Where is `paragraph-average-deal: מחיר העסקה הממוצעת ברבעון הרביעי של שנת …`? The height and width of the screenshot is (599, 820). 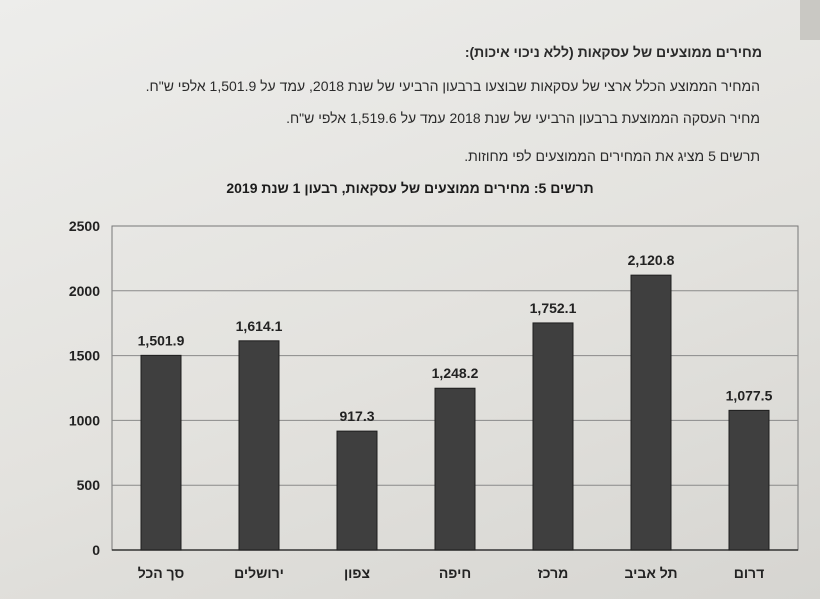
paragraph-average-deal: מחיר העסקה הממוצעת ברבעון הרביעי של שנת … is located at coordinates (523, 118).